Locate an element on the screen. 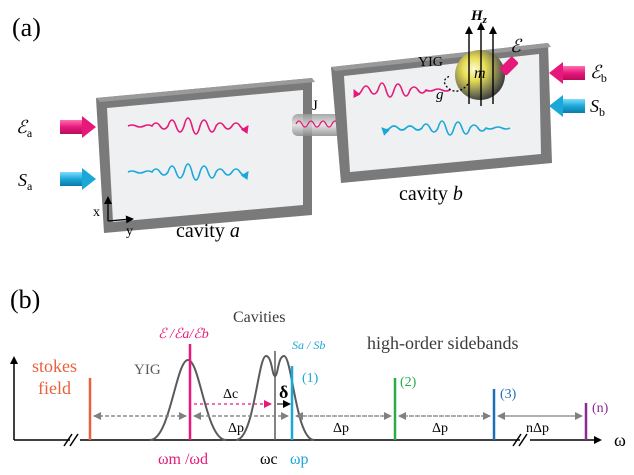  sideband-1-label: (1) is located at coordinates (310, 378).